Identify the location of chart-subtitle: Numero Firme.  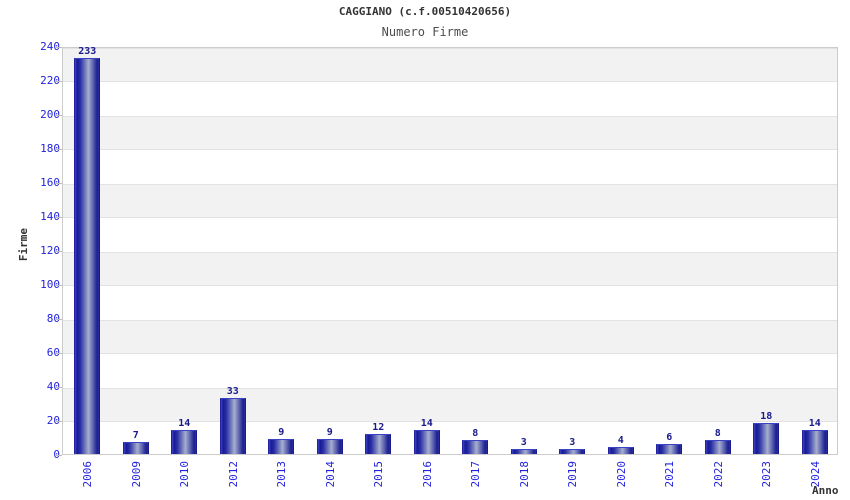
(425, 32).